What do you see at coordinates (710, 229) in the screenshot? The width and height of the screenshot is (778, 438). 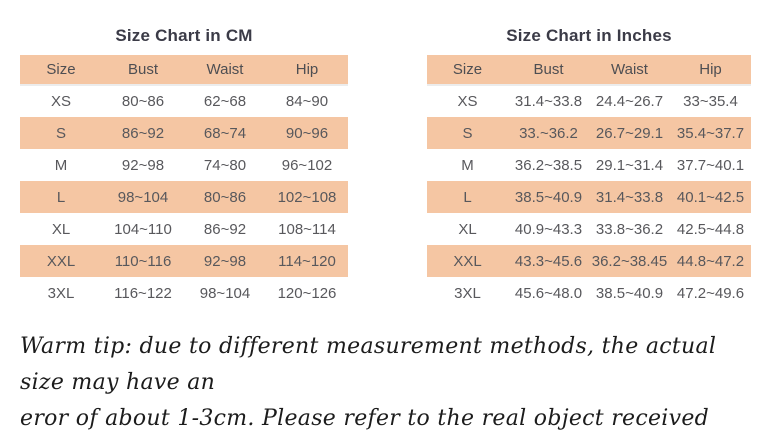 I see `hip-cell: 42.5~44.8` at bounding box center [710, 229].